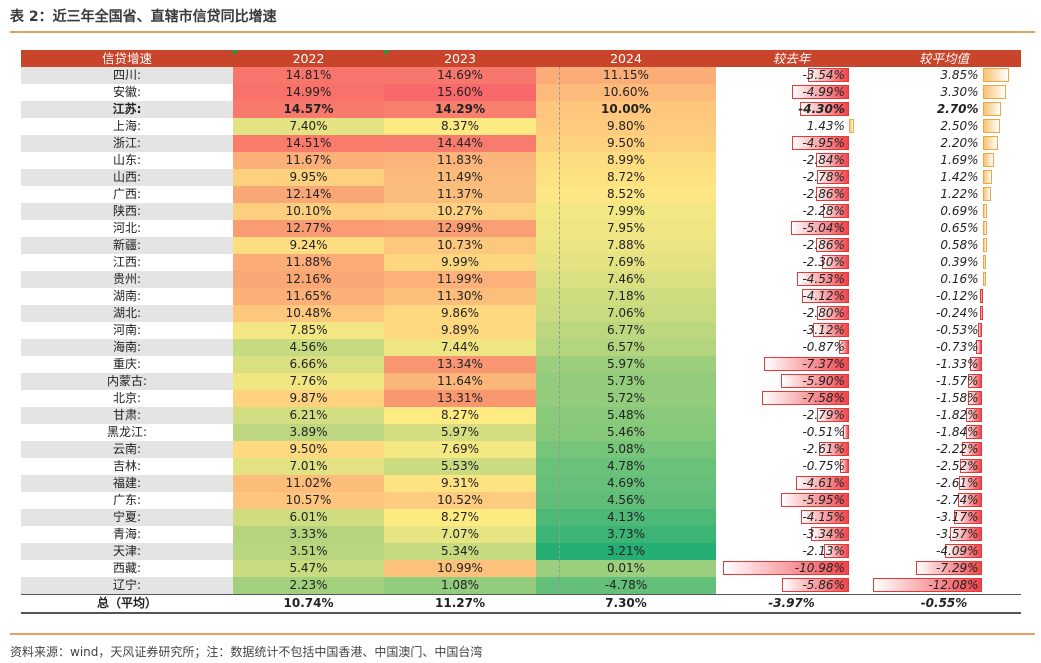 This screenshot has height=663, width=1041. I want to click on table-row: 黑龙江: 3.89% 5.97% 5.46% -0.51% -1.84%, so click(521, 432).